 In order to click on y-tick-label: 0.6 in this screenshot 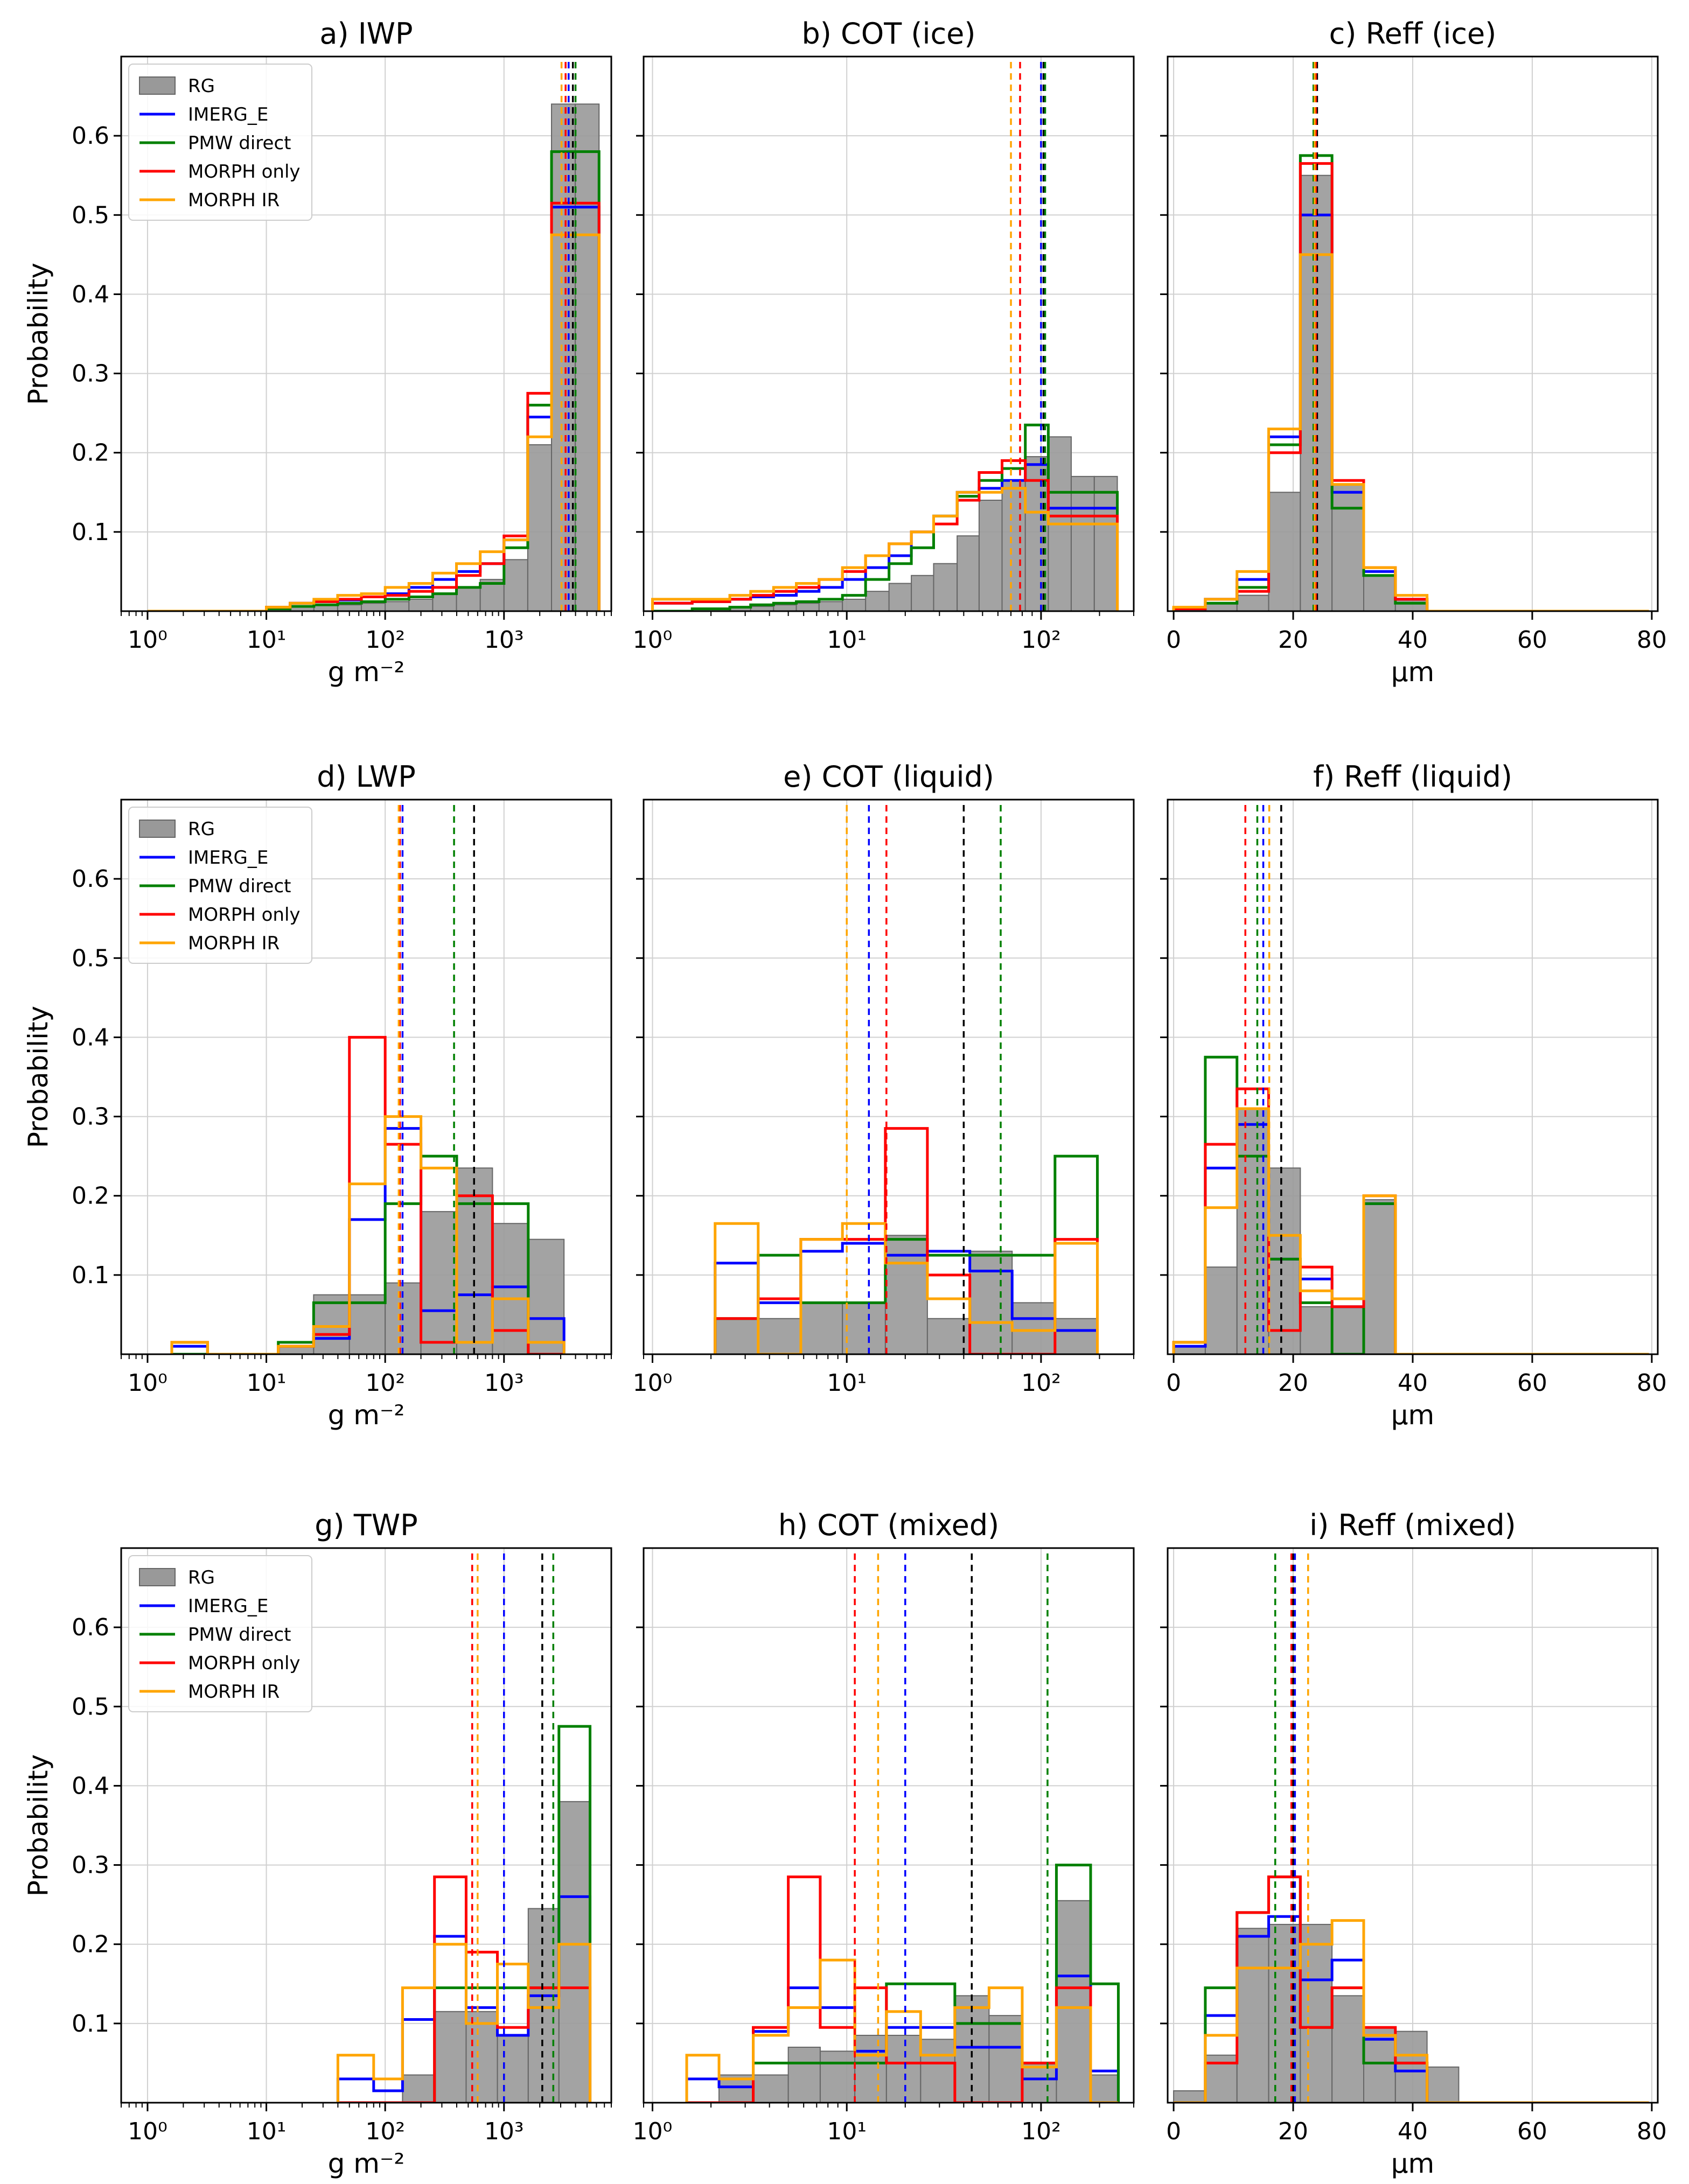, I will do `click(90, 1627)`.